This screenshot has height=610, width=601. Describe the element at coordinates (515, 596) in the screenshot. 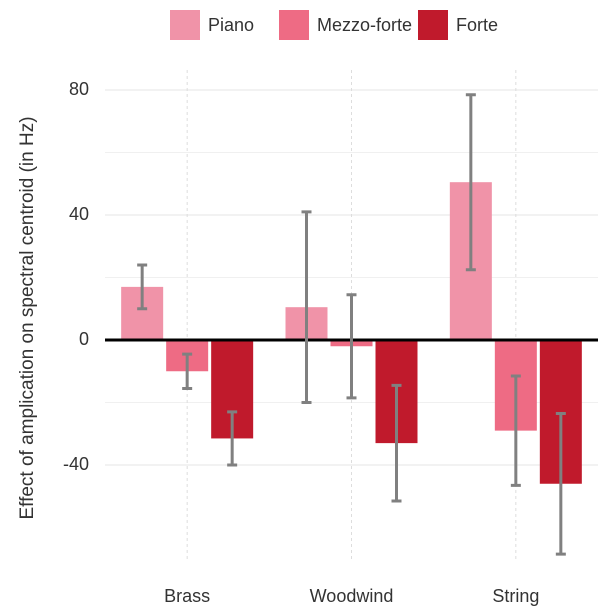

I see `x-tick-label: String` at that location.